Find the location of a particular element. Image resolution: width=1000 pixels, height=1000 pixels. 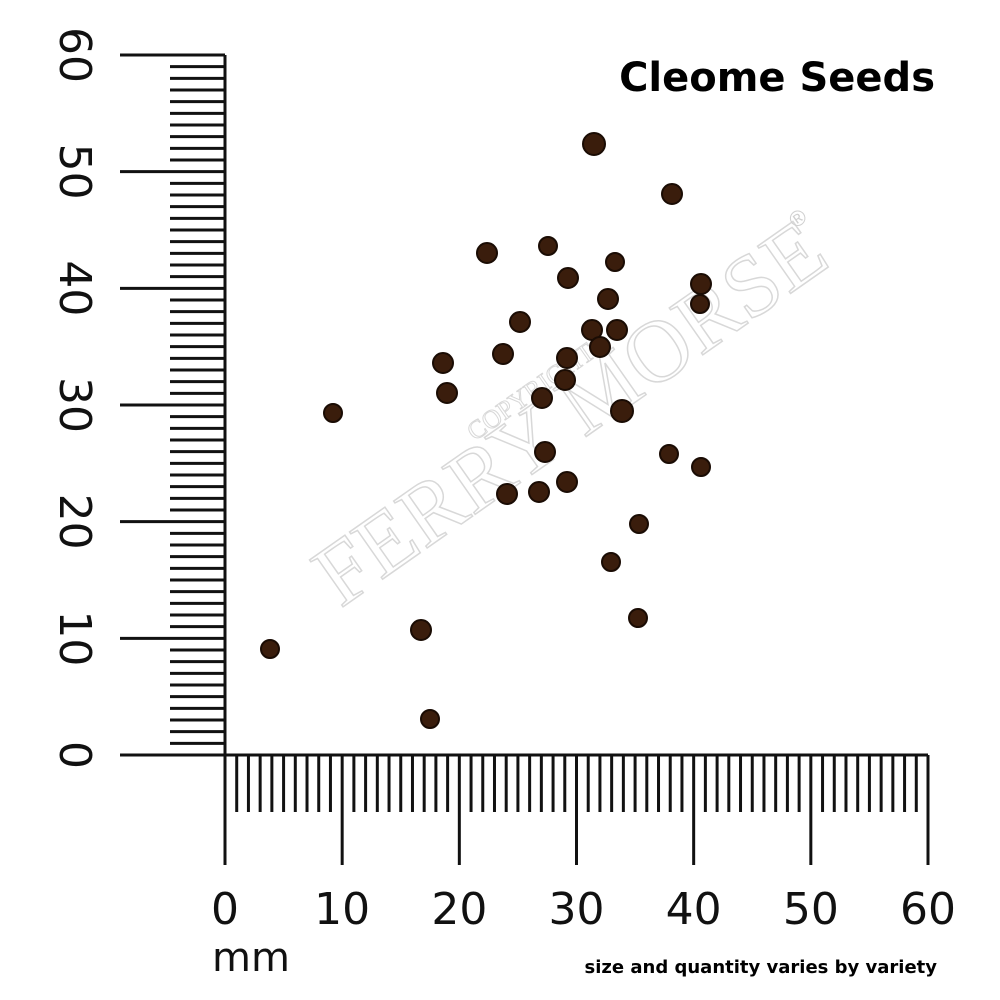

unit-label: mm is located at coordinates (251, 958).